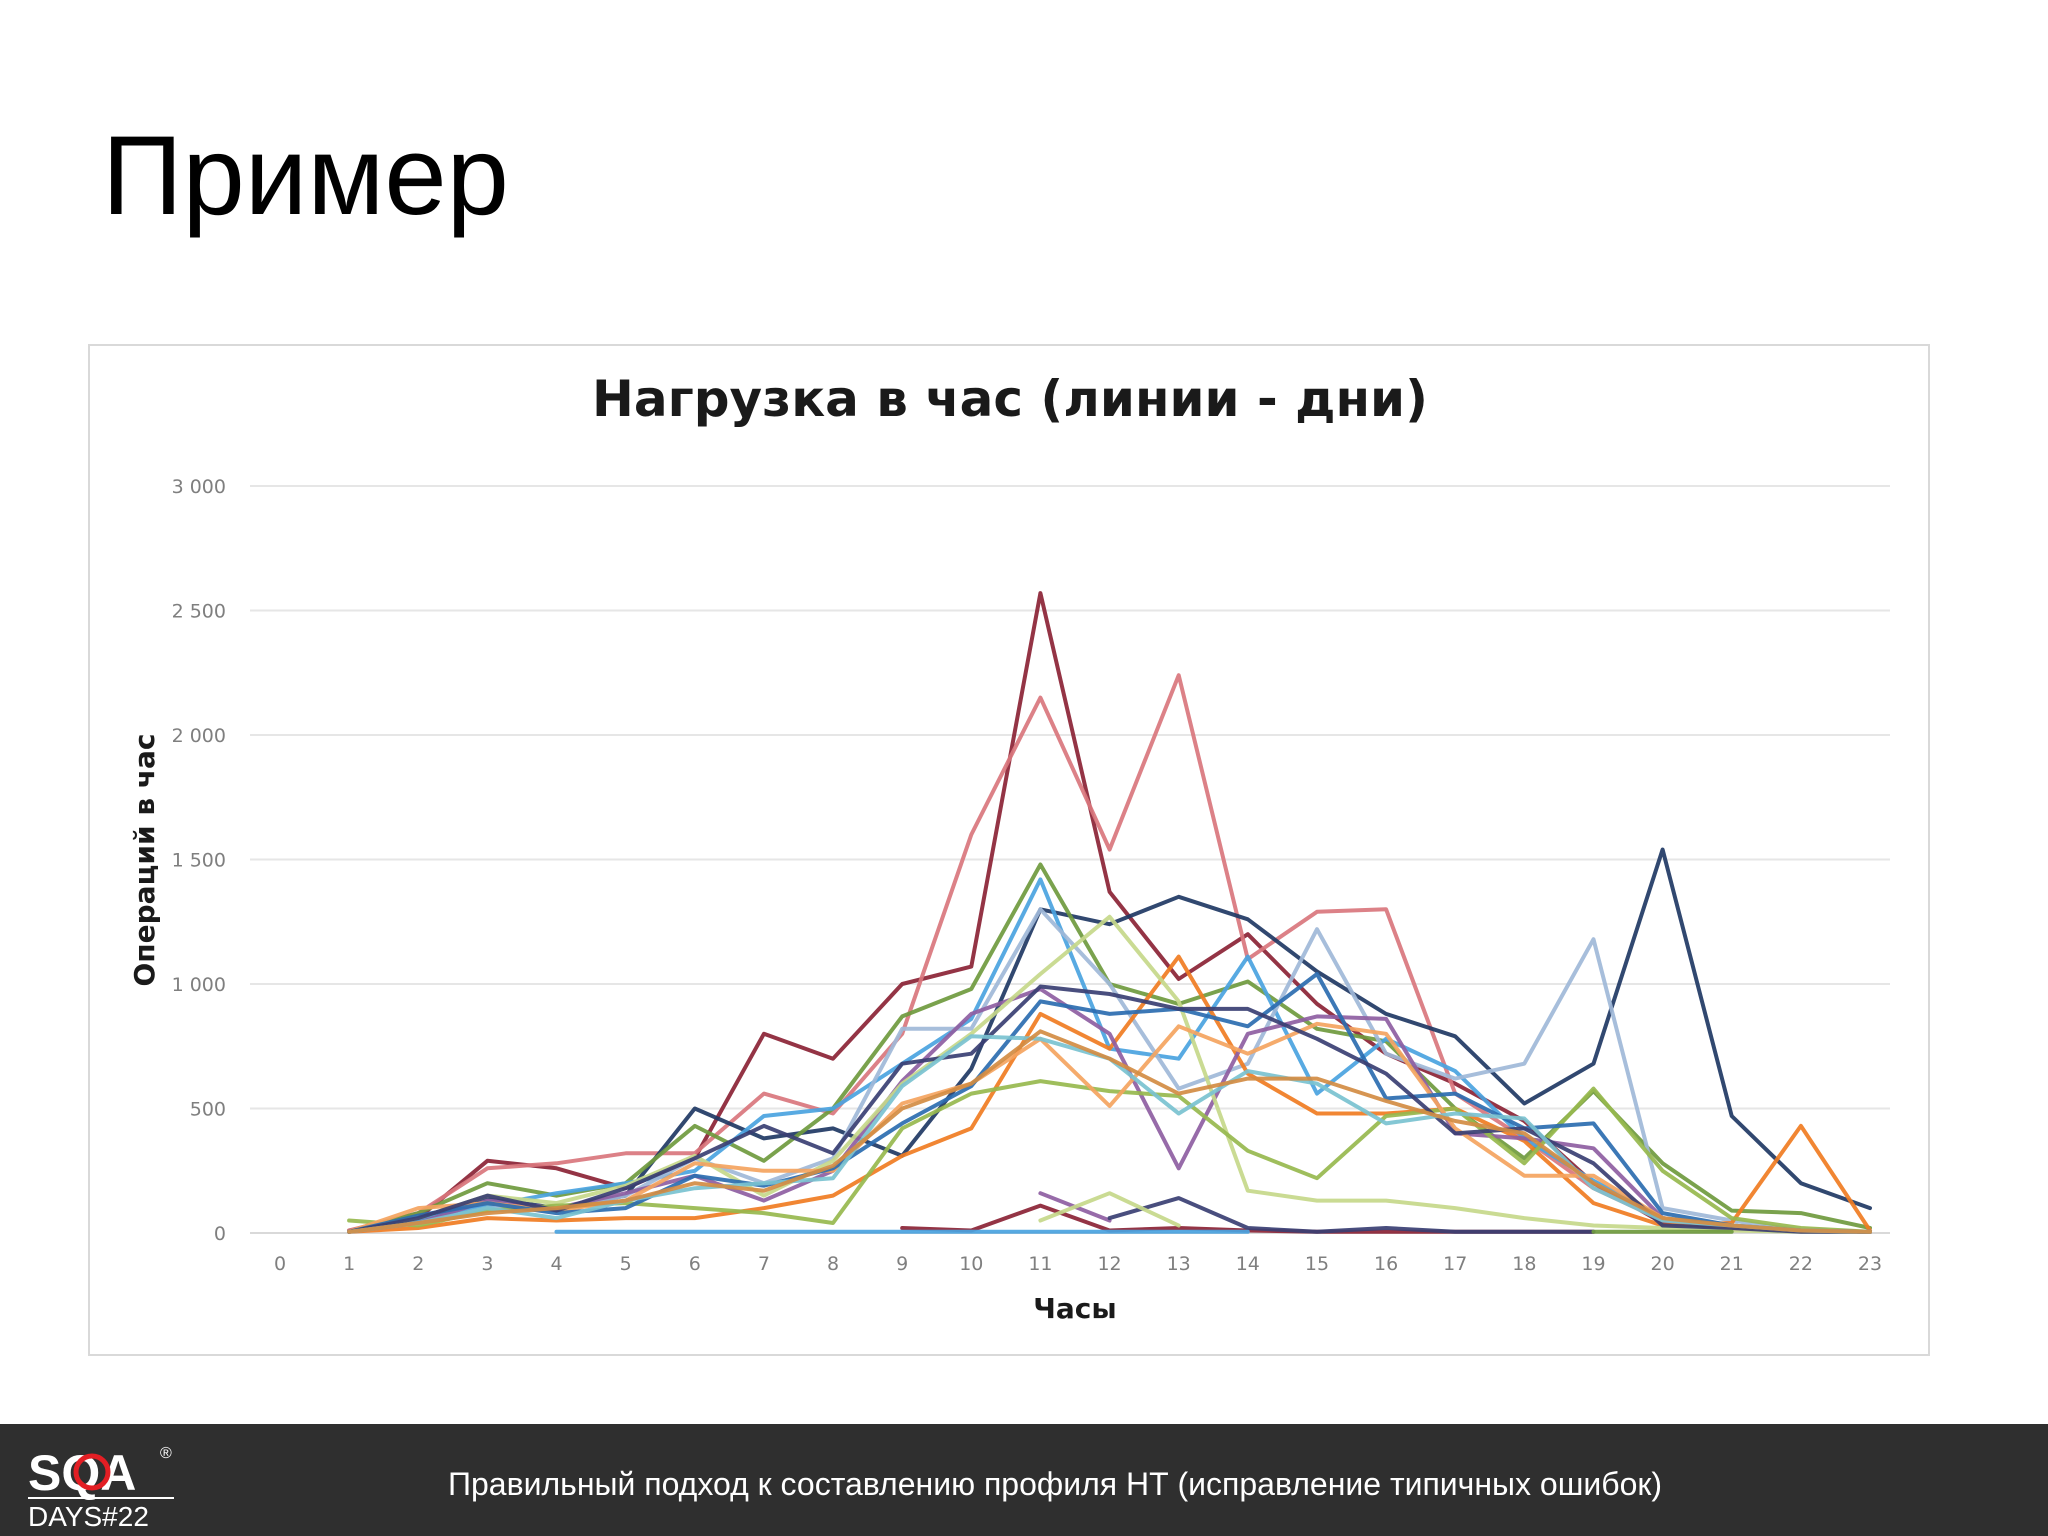 Image resolution: width=2048 pixels, height=1536 pixels. Describe the element at coordinates (199, 861) in the screenshot. I see `y-tick-label: 1 500` at that location.